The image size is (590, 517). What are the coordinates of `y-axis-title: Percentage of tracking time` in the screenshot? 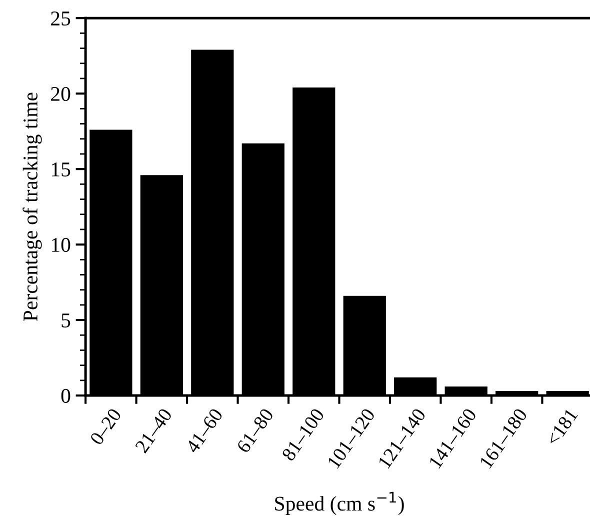 It's located at (32, 207).